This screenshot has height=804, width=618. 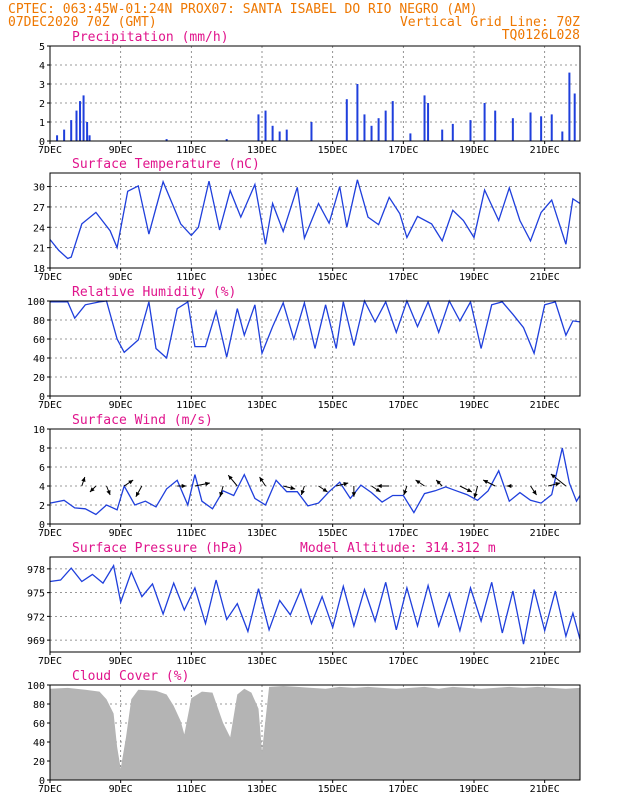 I want to click on precip-ytick-label: 1, so click(x=42, y=123).